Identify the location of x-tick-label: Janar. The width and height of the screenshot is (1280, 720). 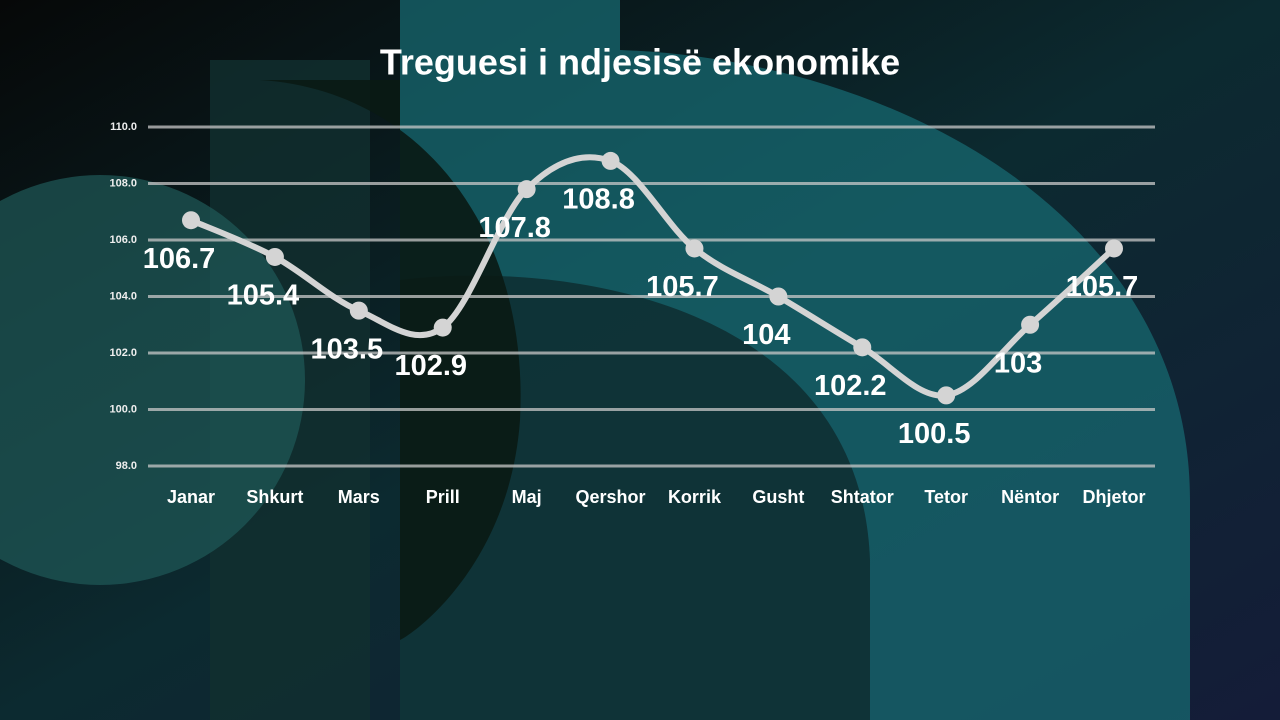
(191, 497).